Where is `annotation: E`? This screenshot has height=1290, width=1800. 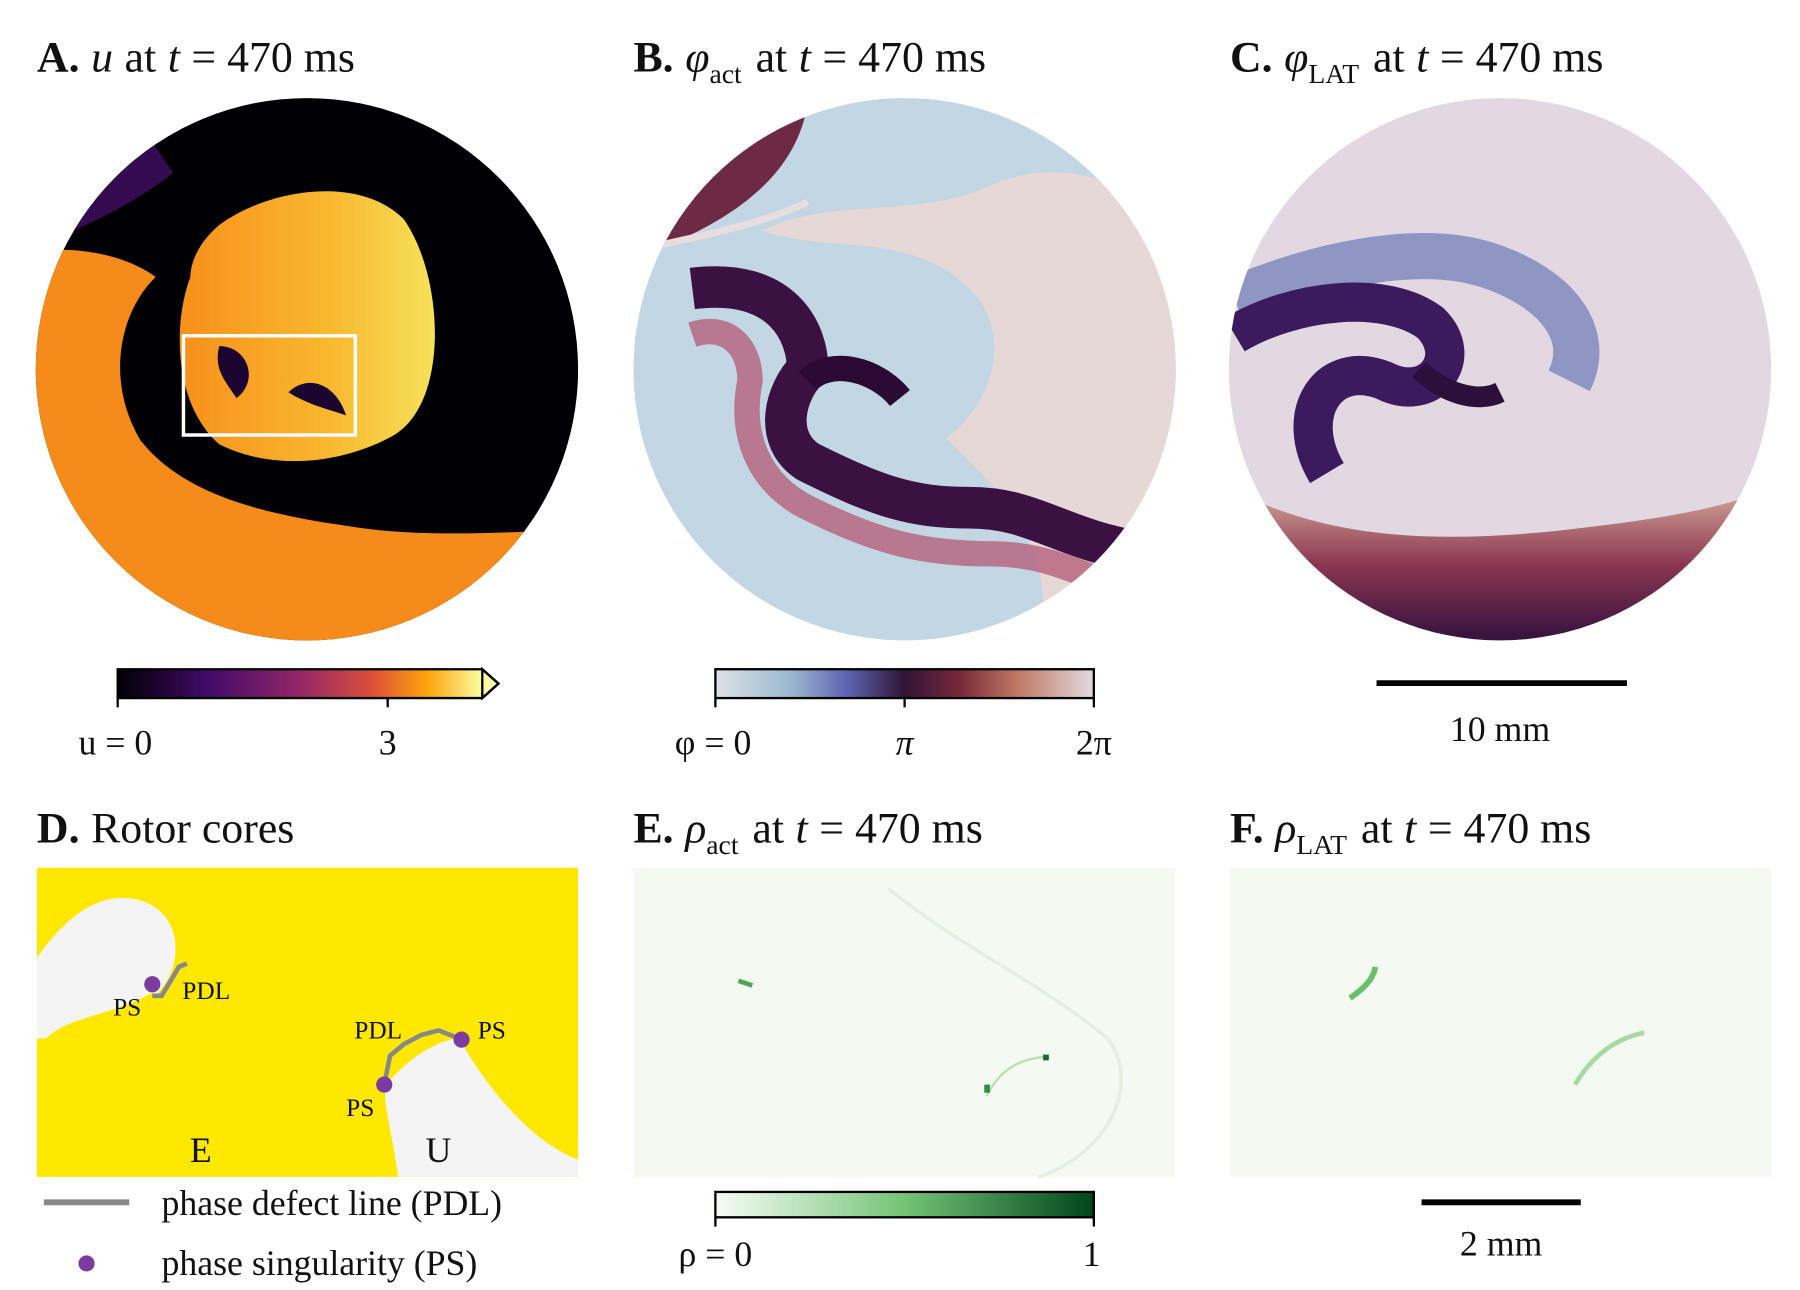
annotation: E is located at coordinates (201, 1150).